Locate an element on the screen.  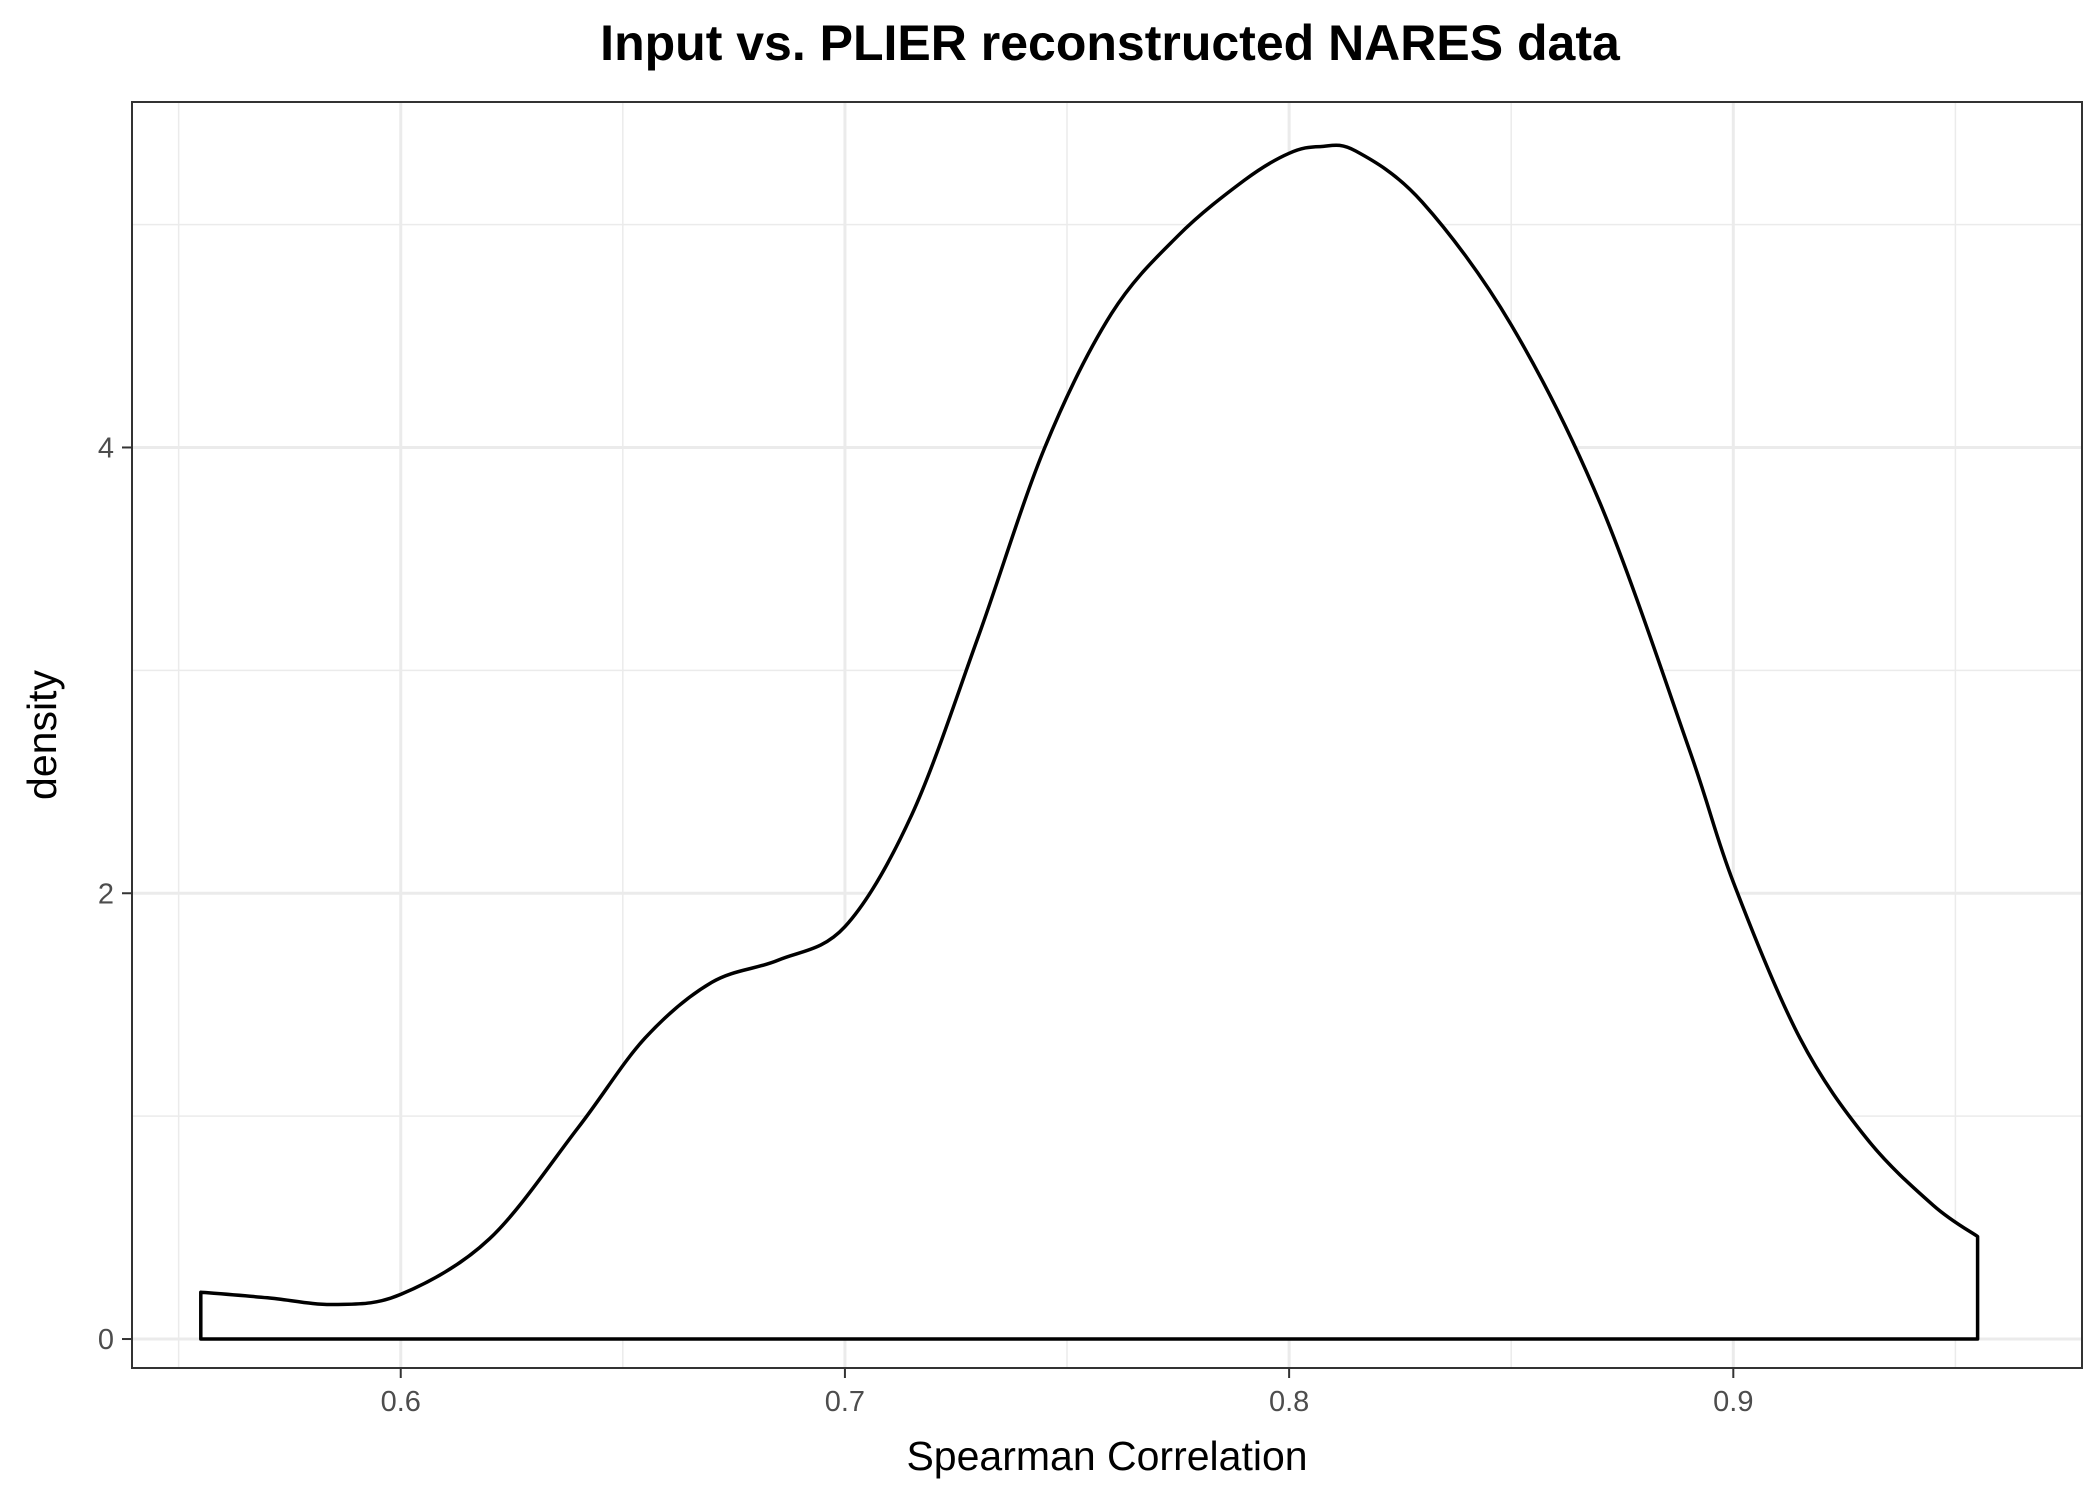
y-tick-label-0: 0 is located at coordinates (106, 1340).